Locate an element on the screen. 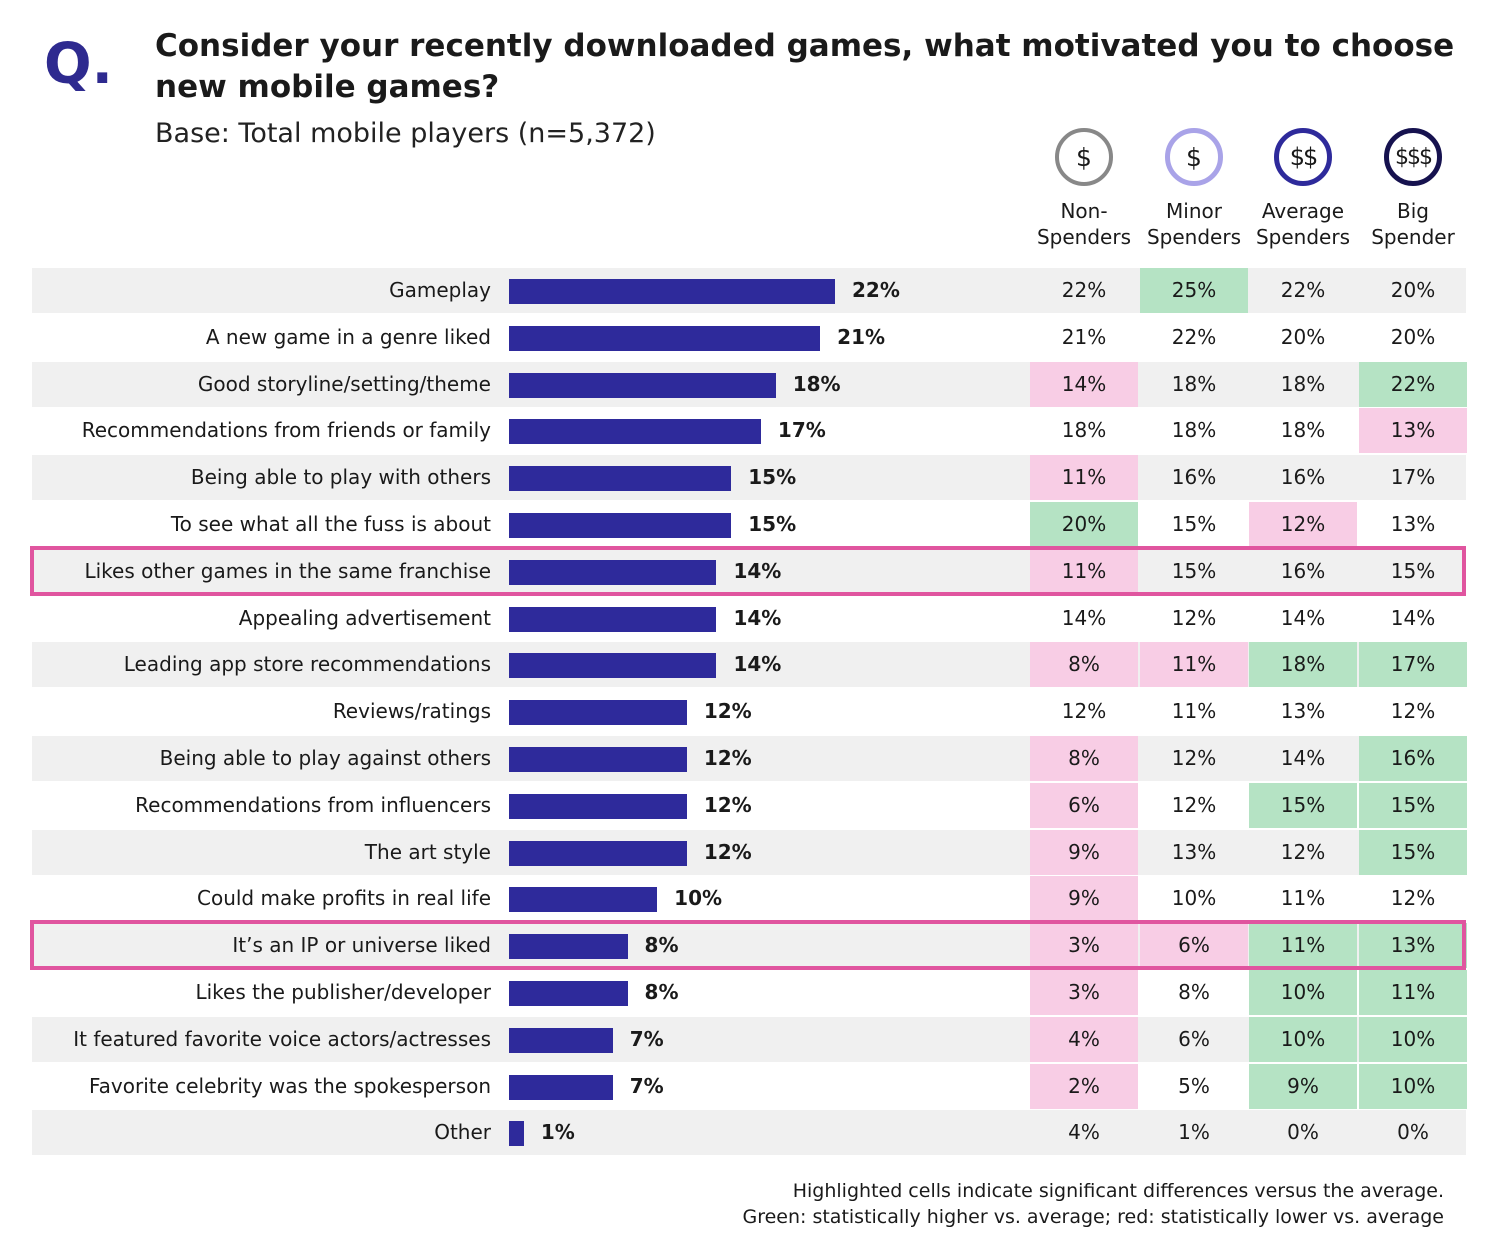 The image size is (1500, 1256). segment-cell: 0% is located at coordinates (1303, 1132).